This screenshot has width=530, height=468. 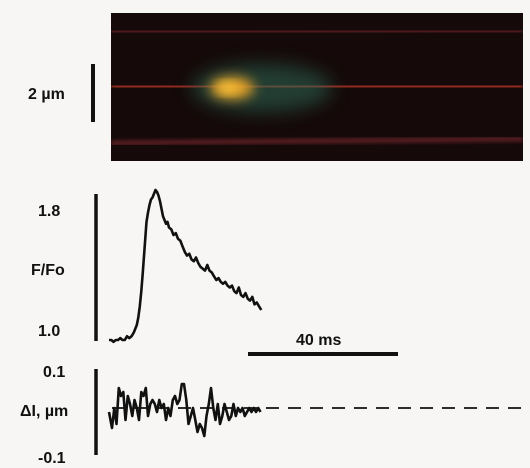 What do you see at coordinates (317, 141) in the screenshot?
I see `striation-band-bottom` at bounding box center [317, 141].